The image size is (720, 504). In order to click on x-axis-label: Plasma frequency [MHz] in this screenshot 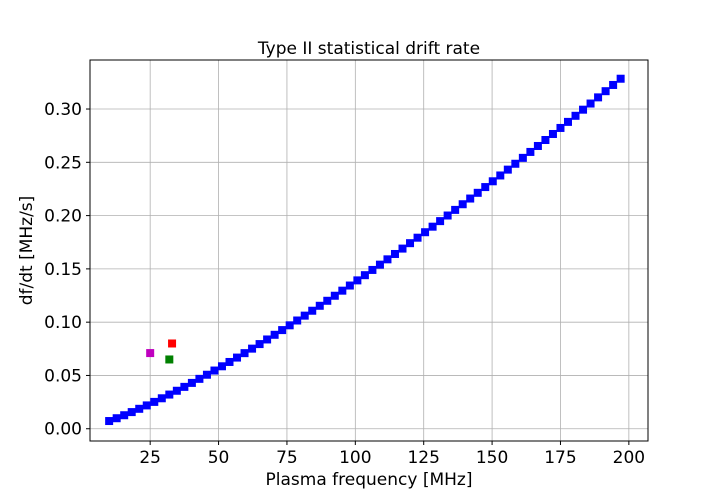, I will do `click(369, 480)`.